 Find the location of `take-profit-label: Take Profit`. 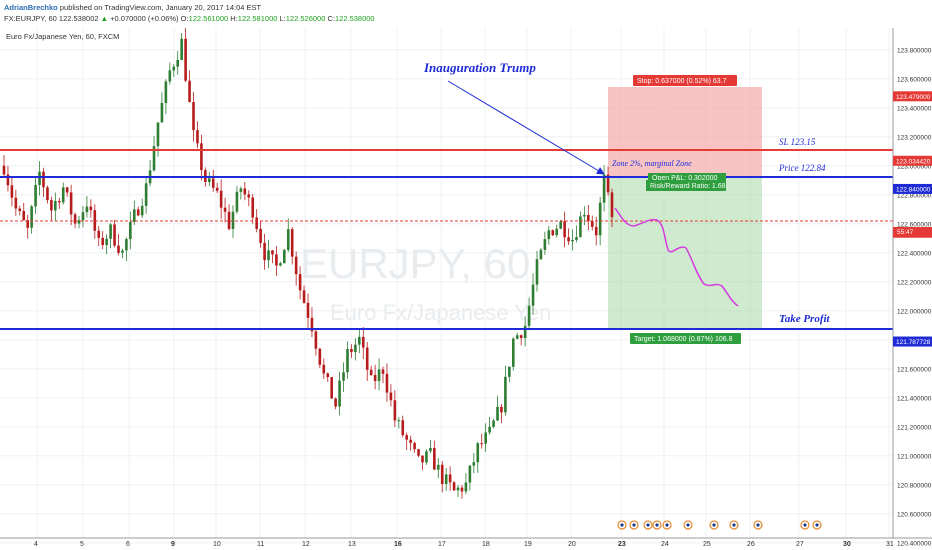

take-profit-label: Take Profit is located at coordinates (805, 319).